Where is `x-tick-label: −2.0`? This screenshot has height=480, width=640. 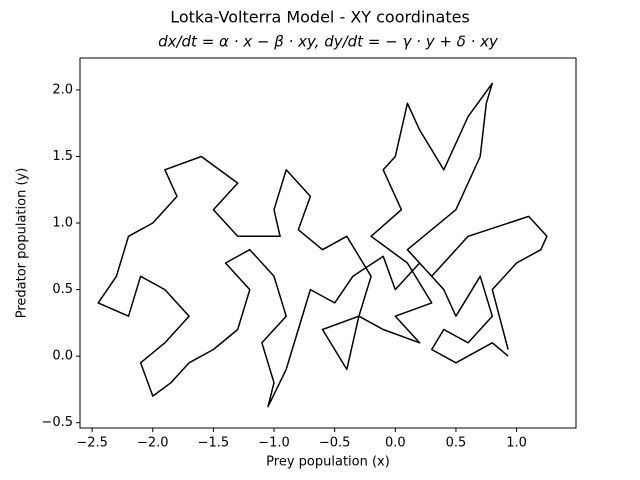 x-tick-label: −2.0 is located at coordinates (153, 443).